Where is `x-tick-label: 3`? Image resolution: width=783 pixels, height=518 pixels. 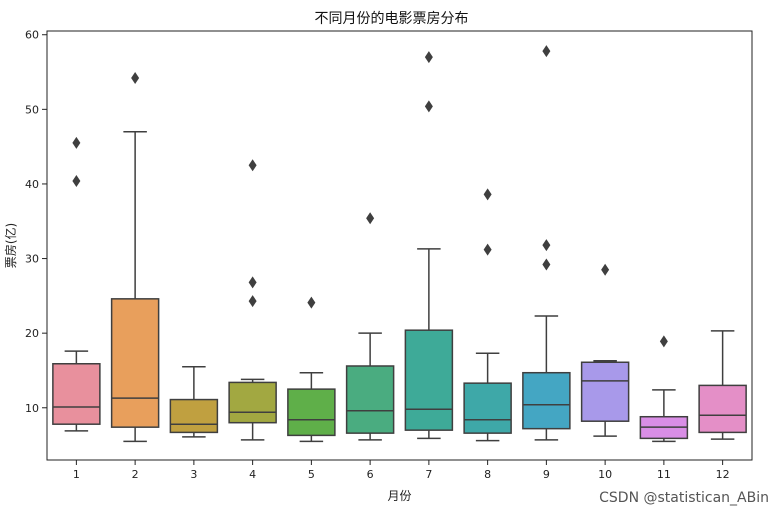
x-tick-label: 3 is located at coordinates (193, 474).